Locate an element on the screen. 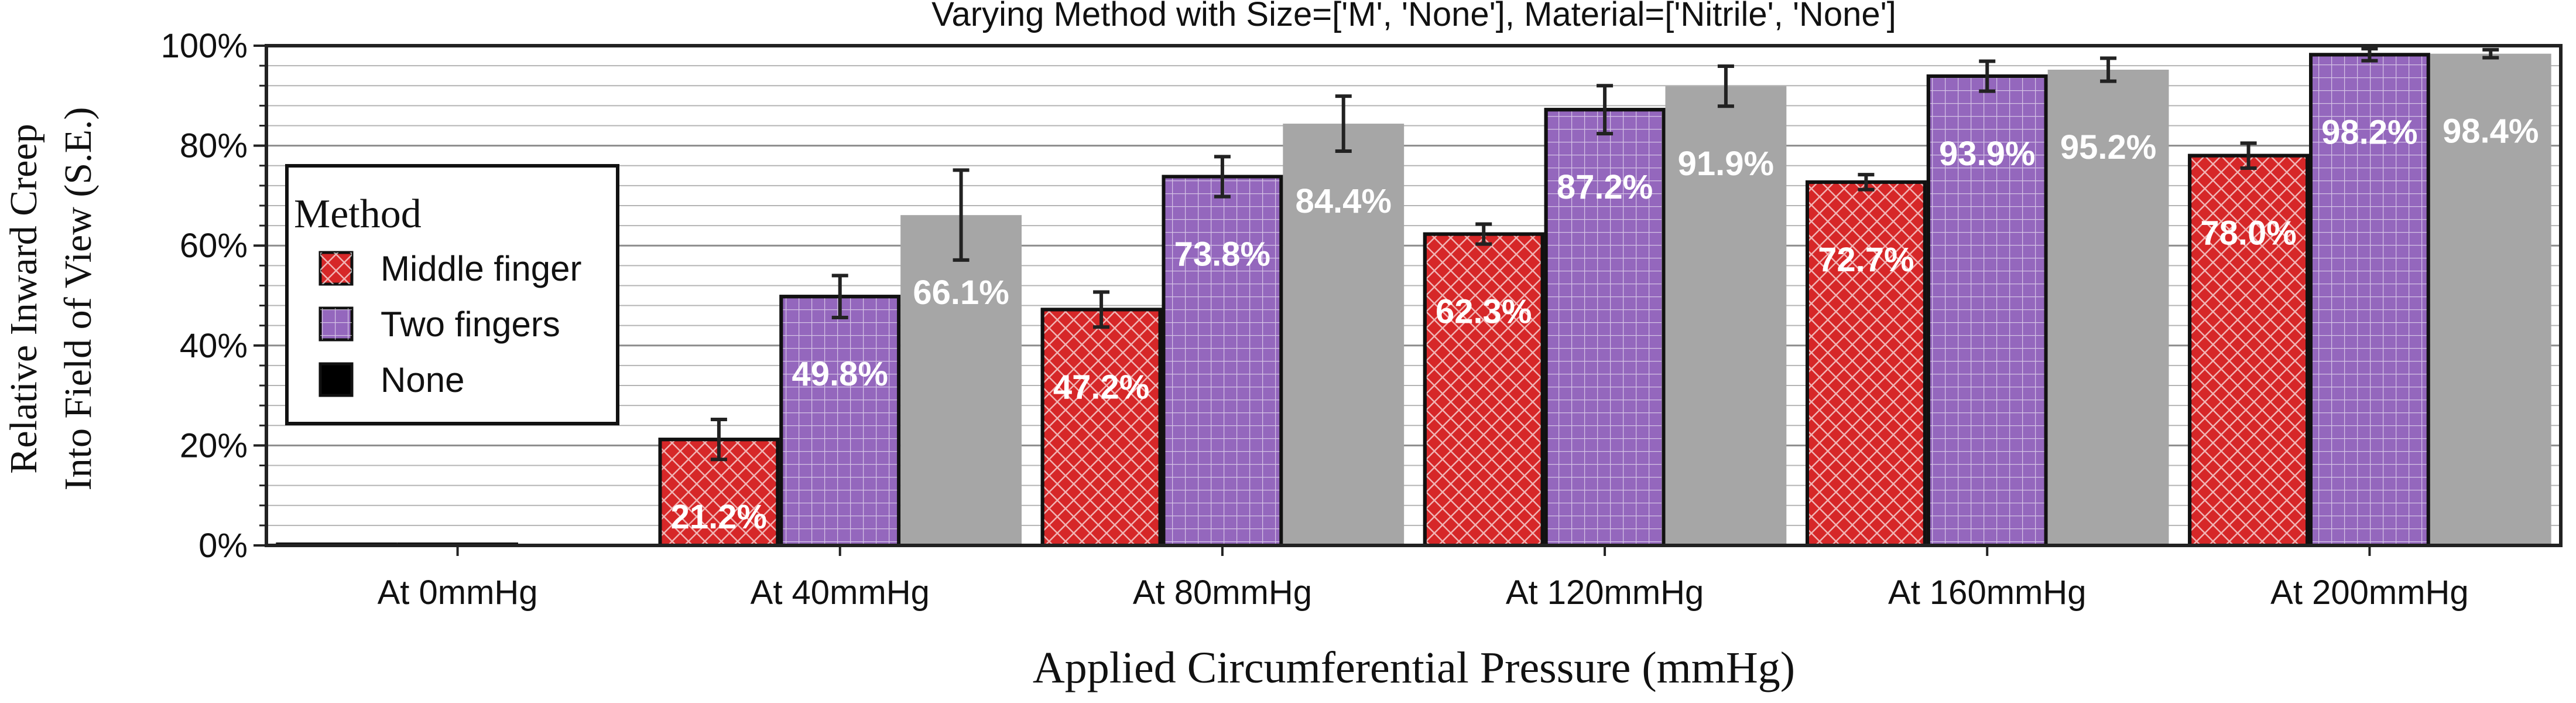  y-axis-label-line-1: Relative Inward Creep is located at coordinates (23, 298).